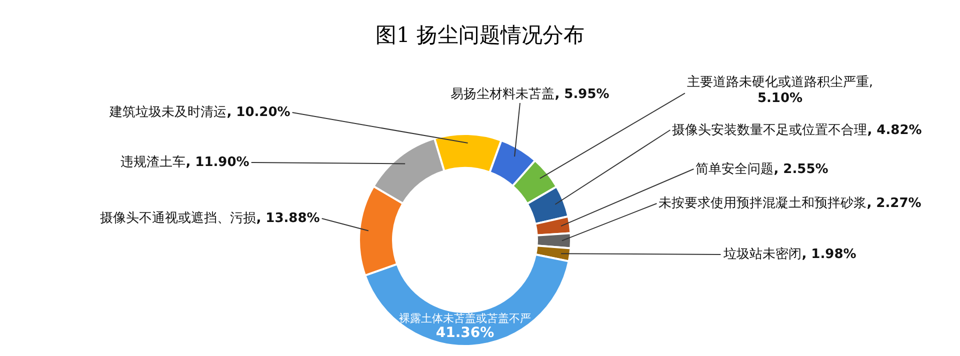 The width and height of the screenshot is (960, 356). I want to click on chart-title: 图1 扬尘问题情况分布, so click(480, 35).